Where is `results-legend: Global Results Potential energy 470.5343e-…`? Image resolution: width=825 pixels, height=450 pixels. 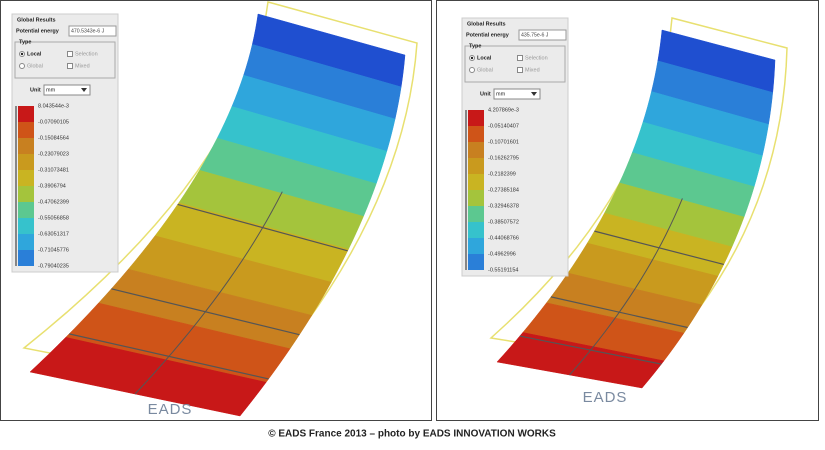 results-legend: Global Results Potential energy 470.5343e-… is located at coordinates (65, 143).